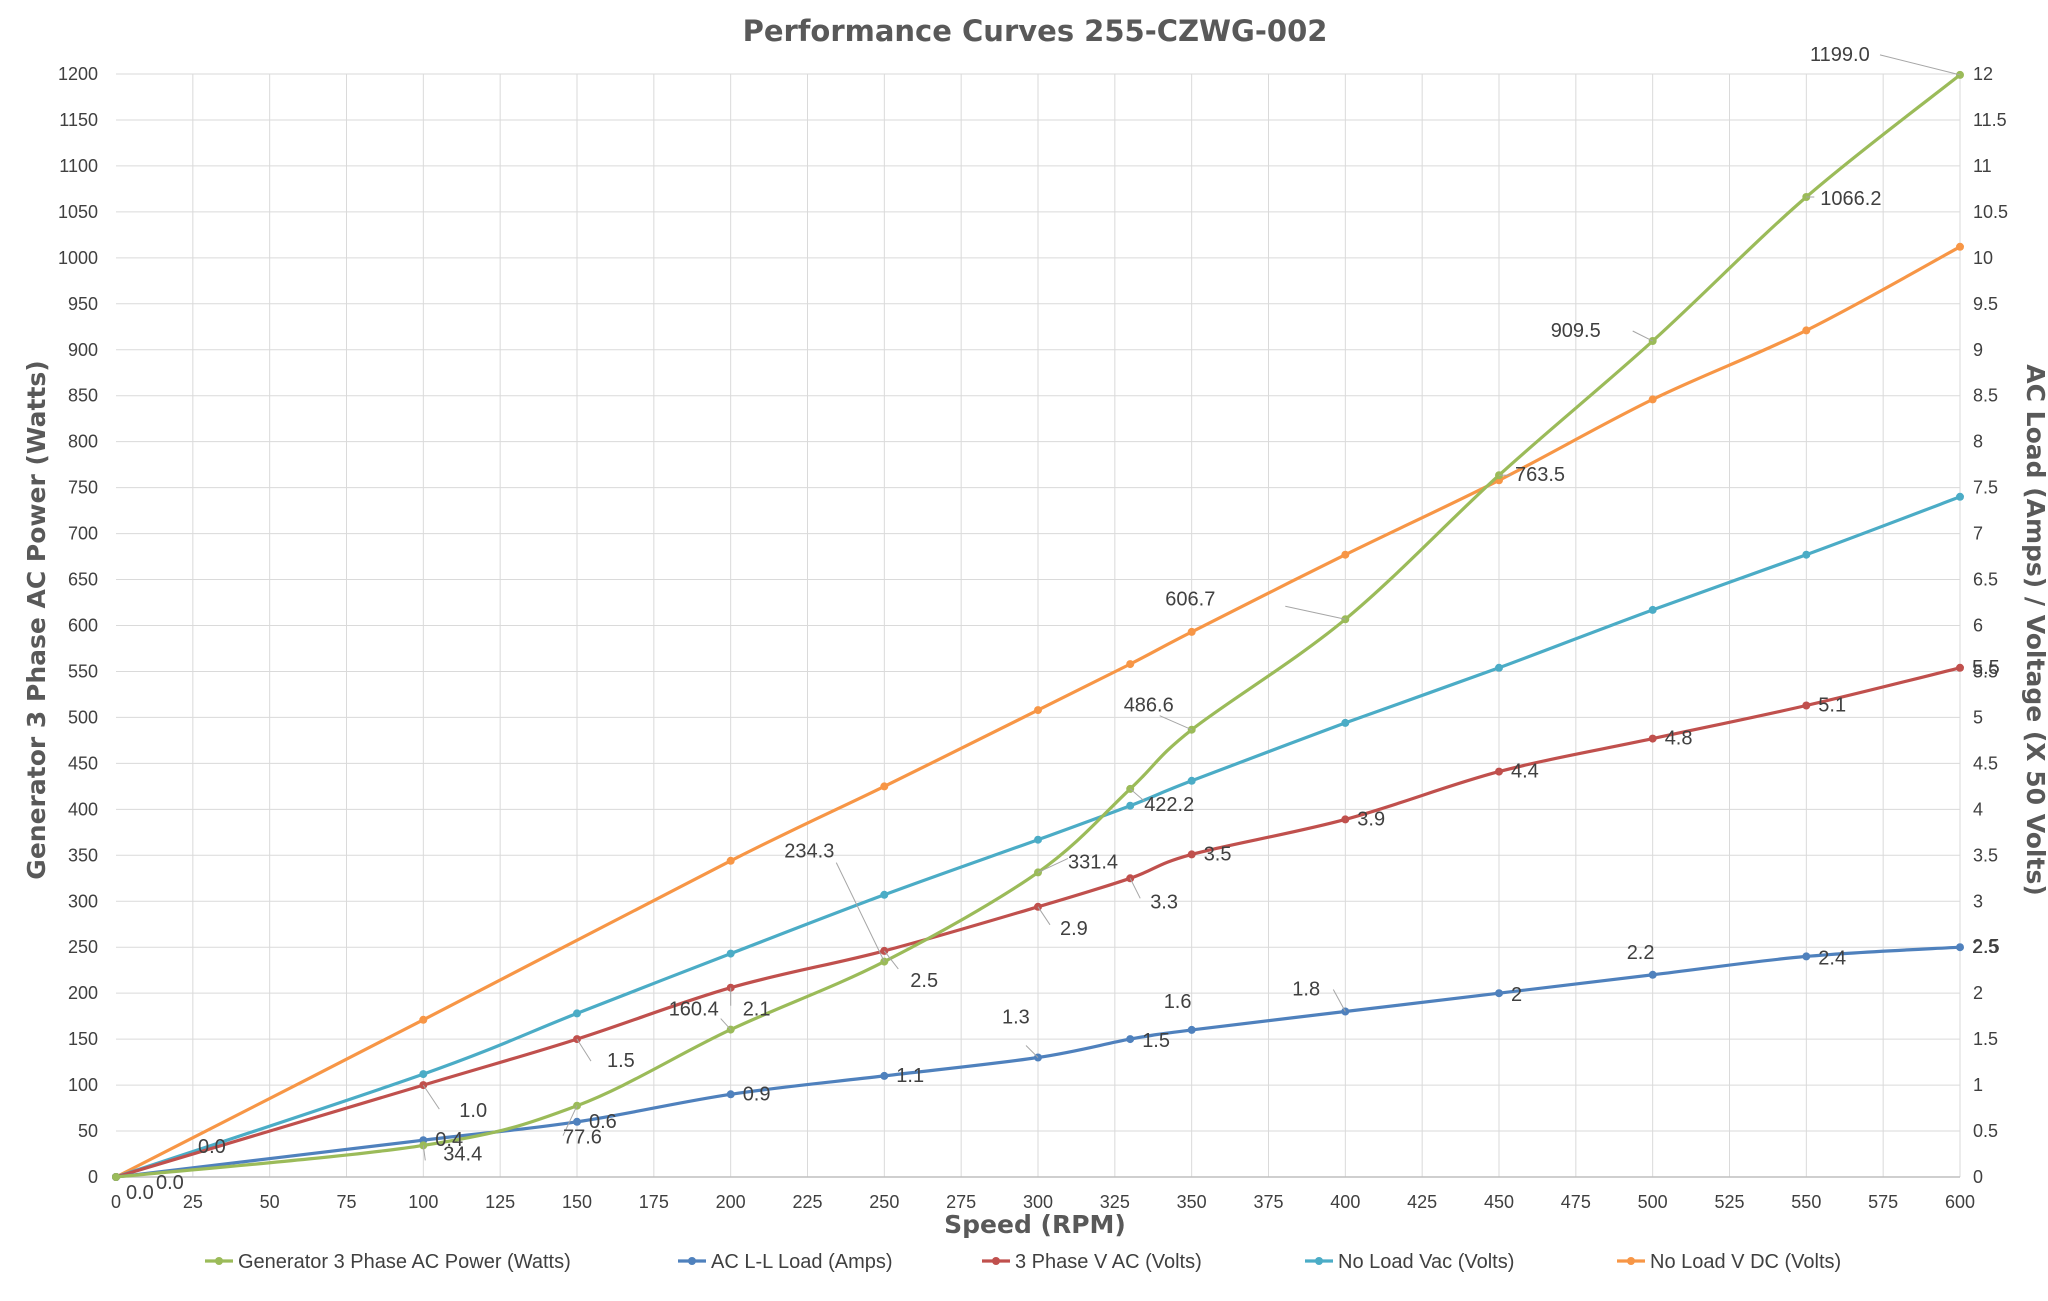 This screenshot has width=2048, height=1301. Describe the element at coordinates (116, 1202) in the screenshot. I see `x-tick-label: 0` at that location.